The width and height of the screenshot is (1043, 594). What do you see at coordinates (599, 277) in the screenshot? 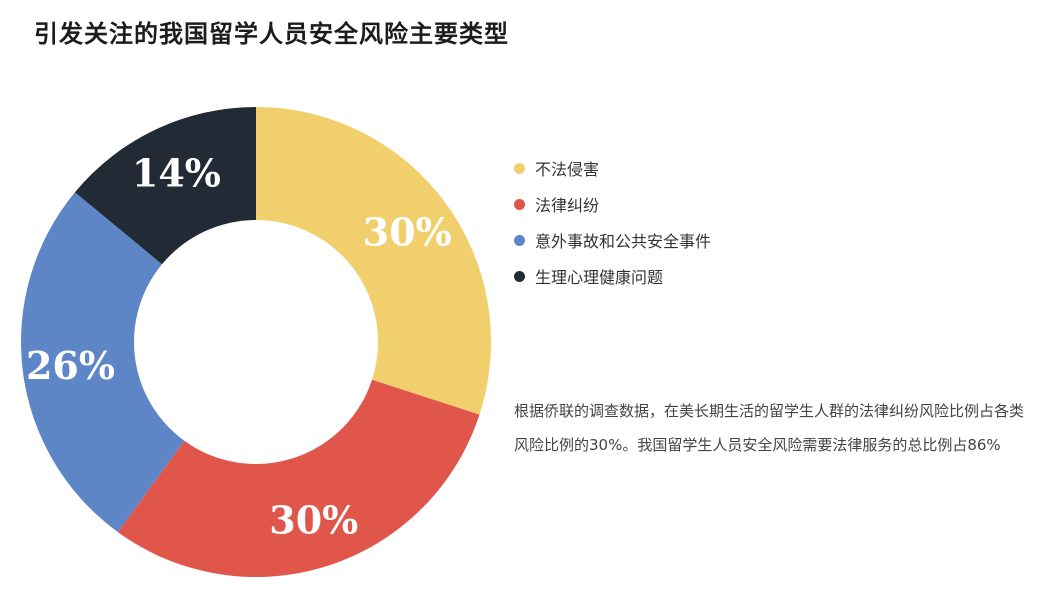
I see `legend-label: 生理心理健康问题` at bounding box center [599, 277].